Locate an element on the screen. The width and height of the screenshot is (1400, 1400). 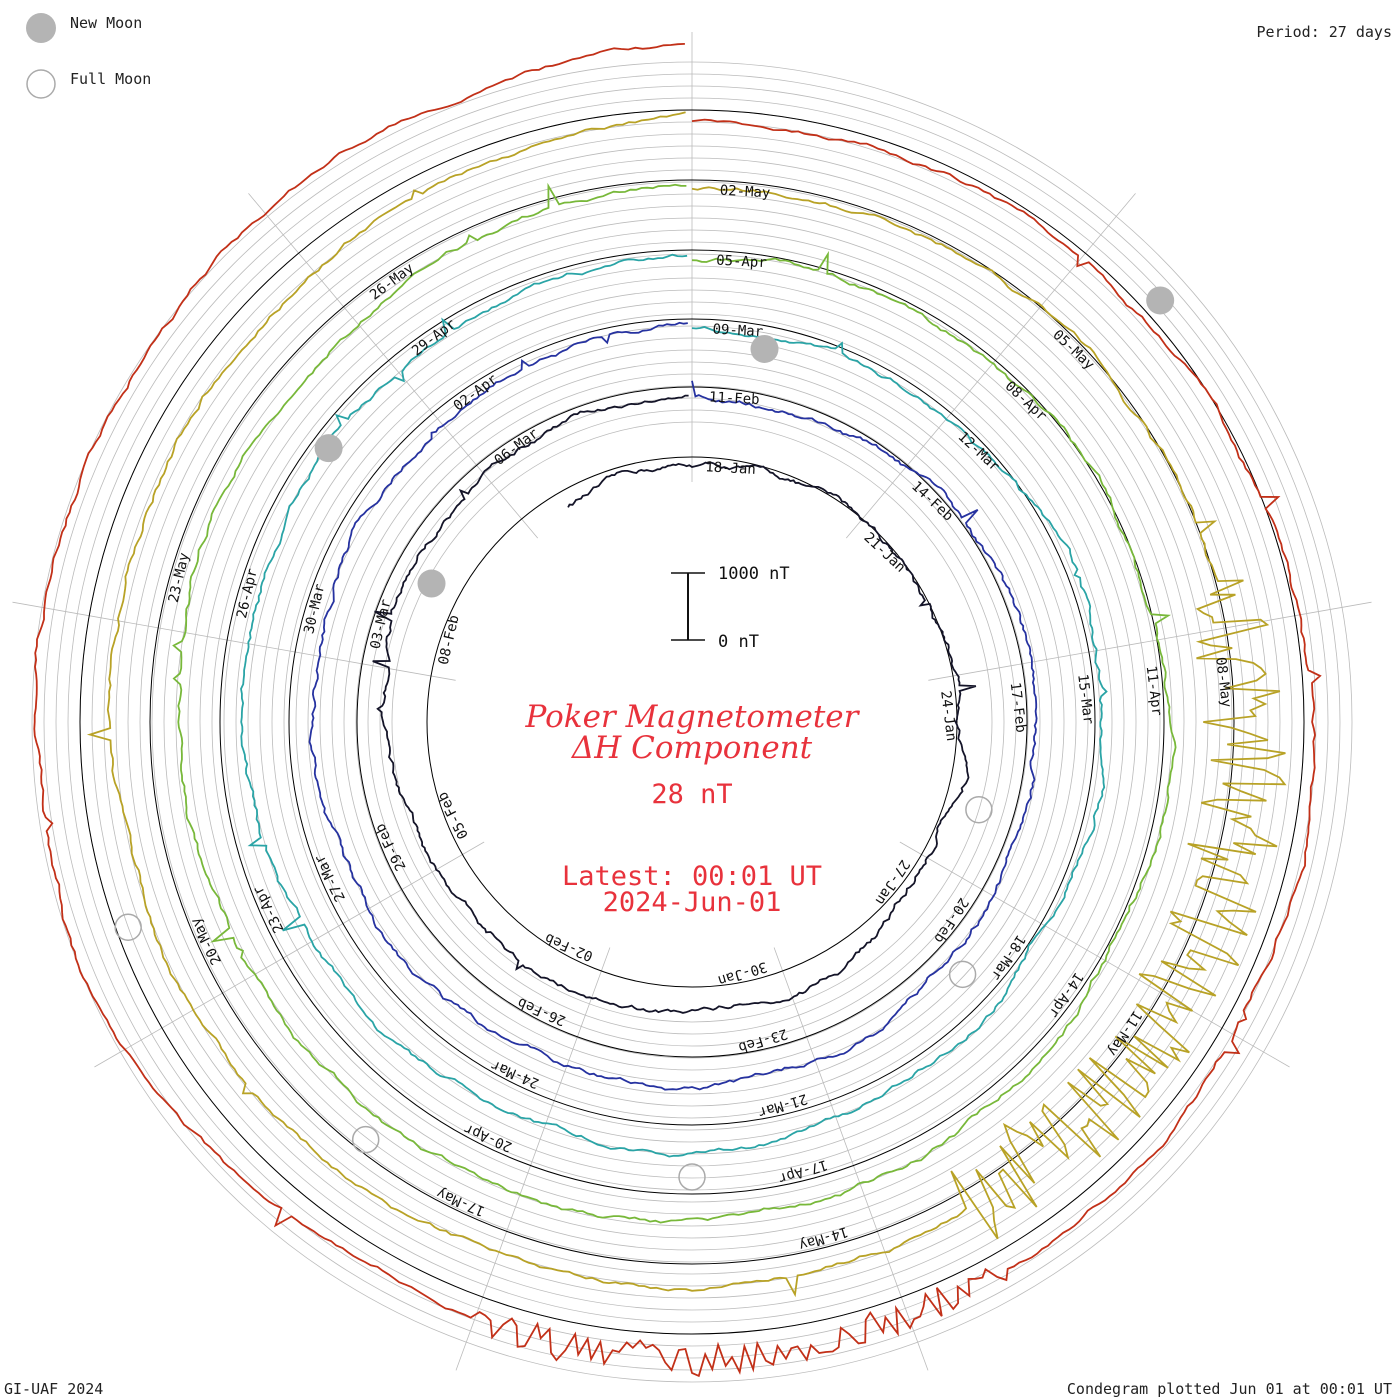
full-moon-icon is located at coordinates (41, 84).